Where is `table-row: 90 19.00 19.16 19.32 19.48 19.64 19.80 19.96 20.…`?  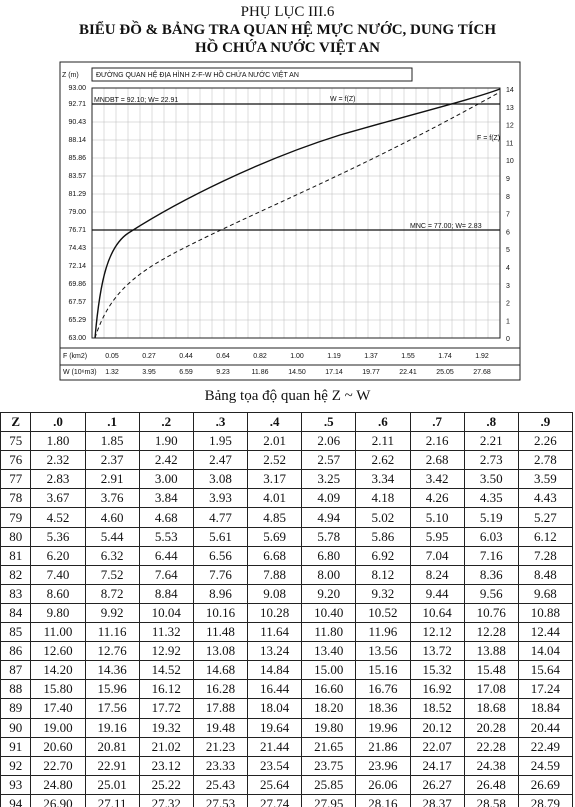 table-row: 90 19.00 19.16 19.32 19.48 19.64 19.80 19.96 20.… is located at coordinates (287, 727).